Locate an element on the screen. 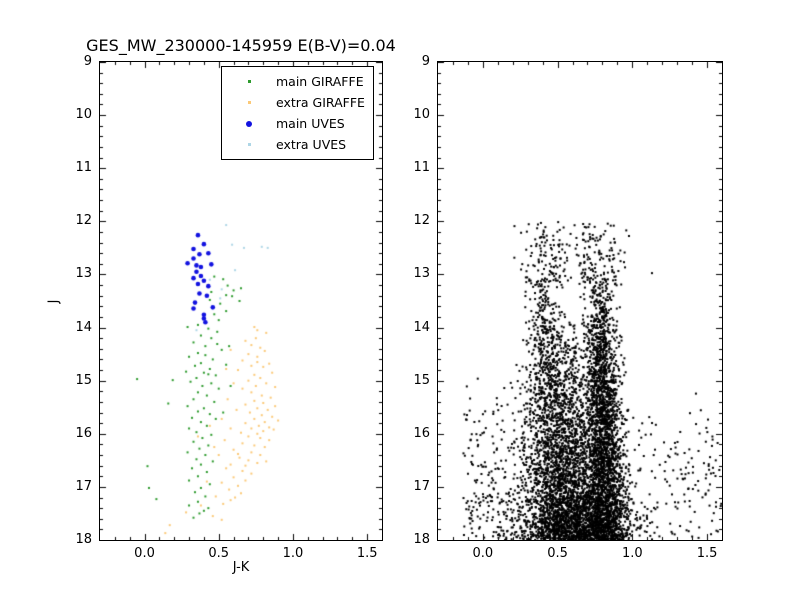 Image resolution: width=800 pixels, height=600 pixels. x-axis-label: J-K is located at coordinates (241, 567).